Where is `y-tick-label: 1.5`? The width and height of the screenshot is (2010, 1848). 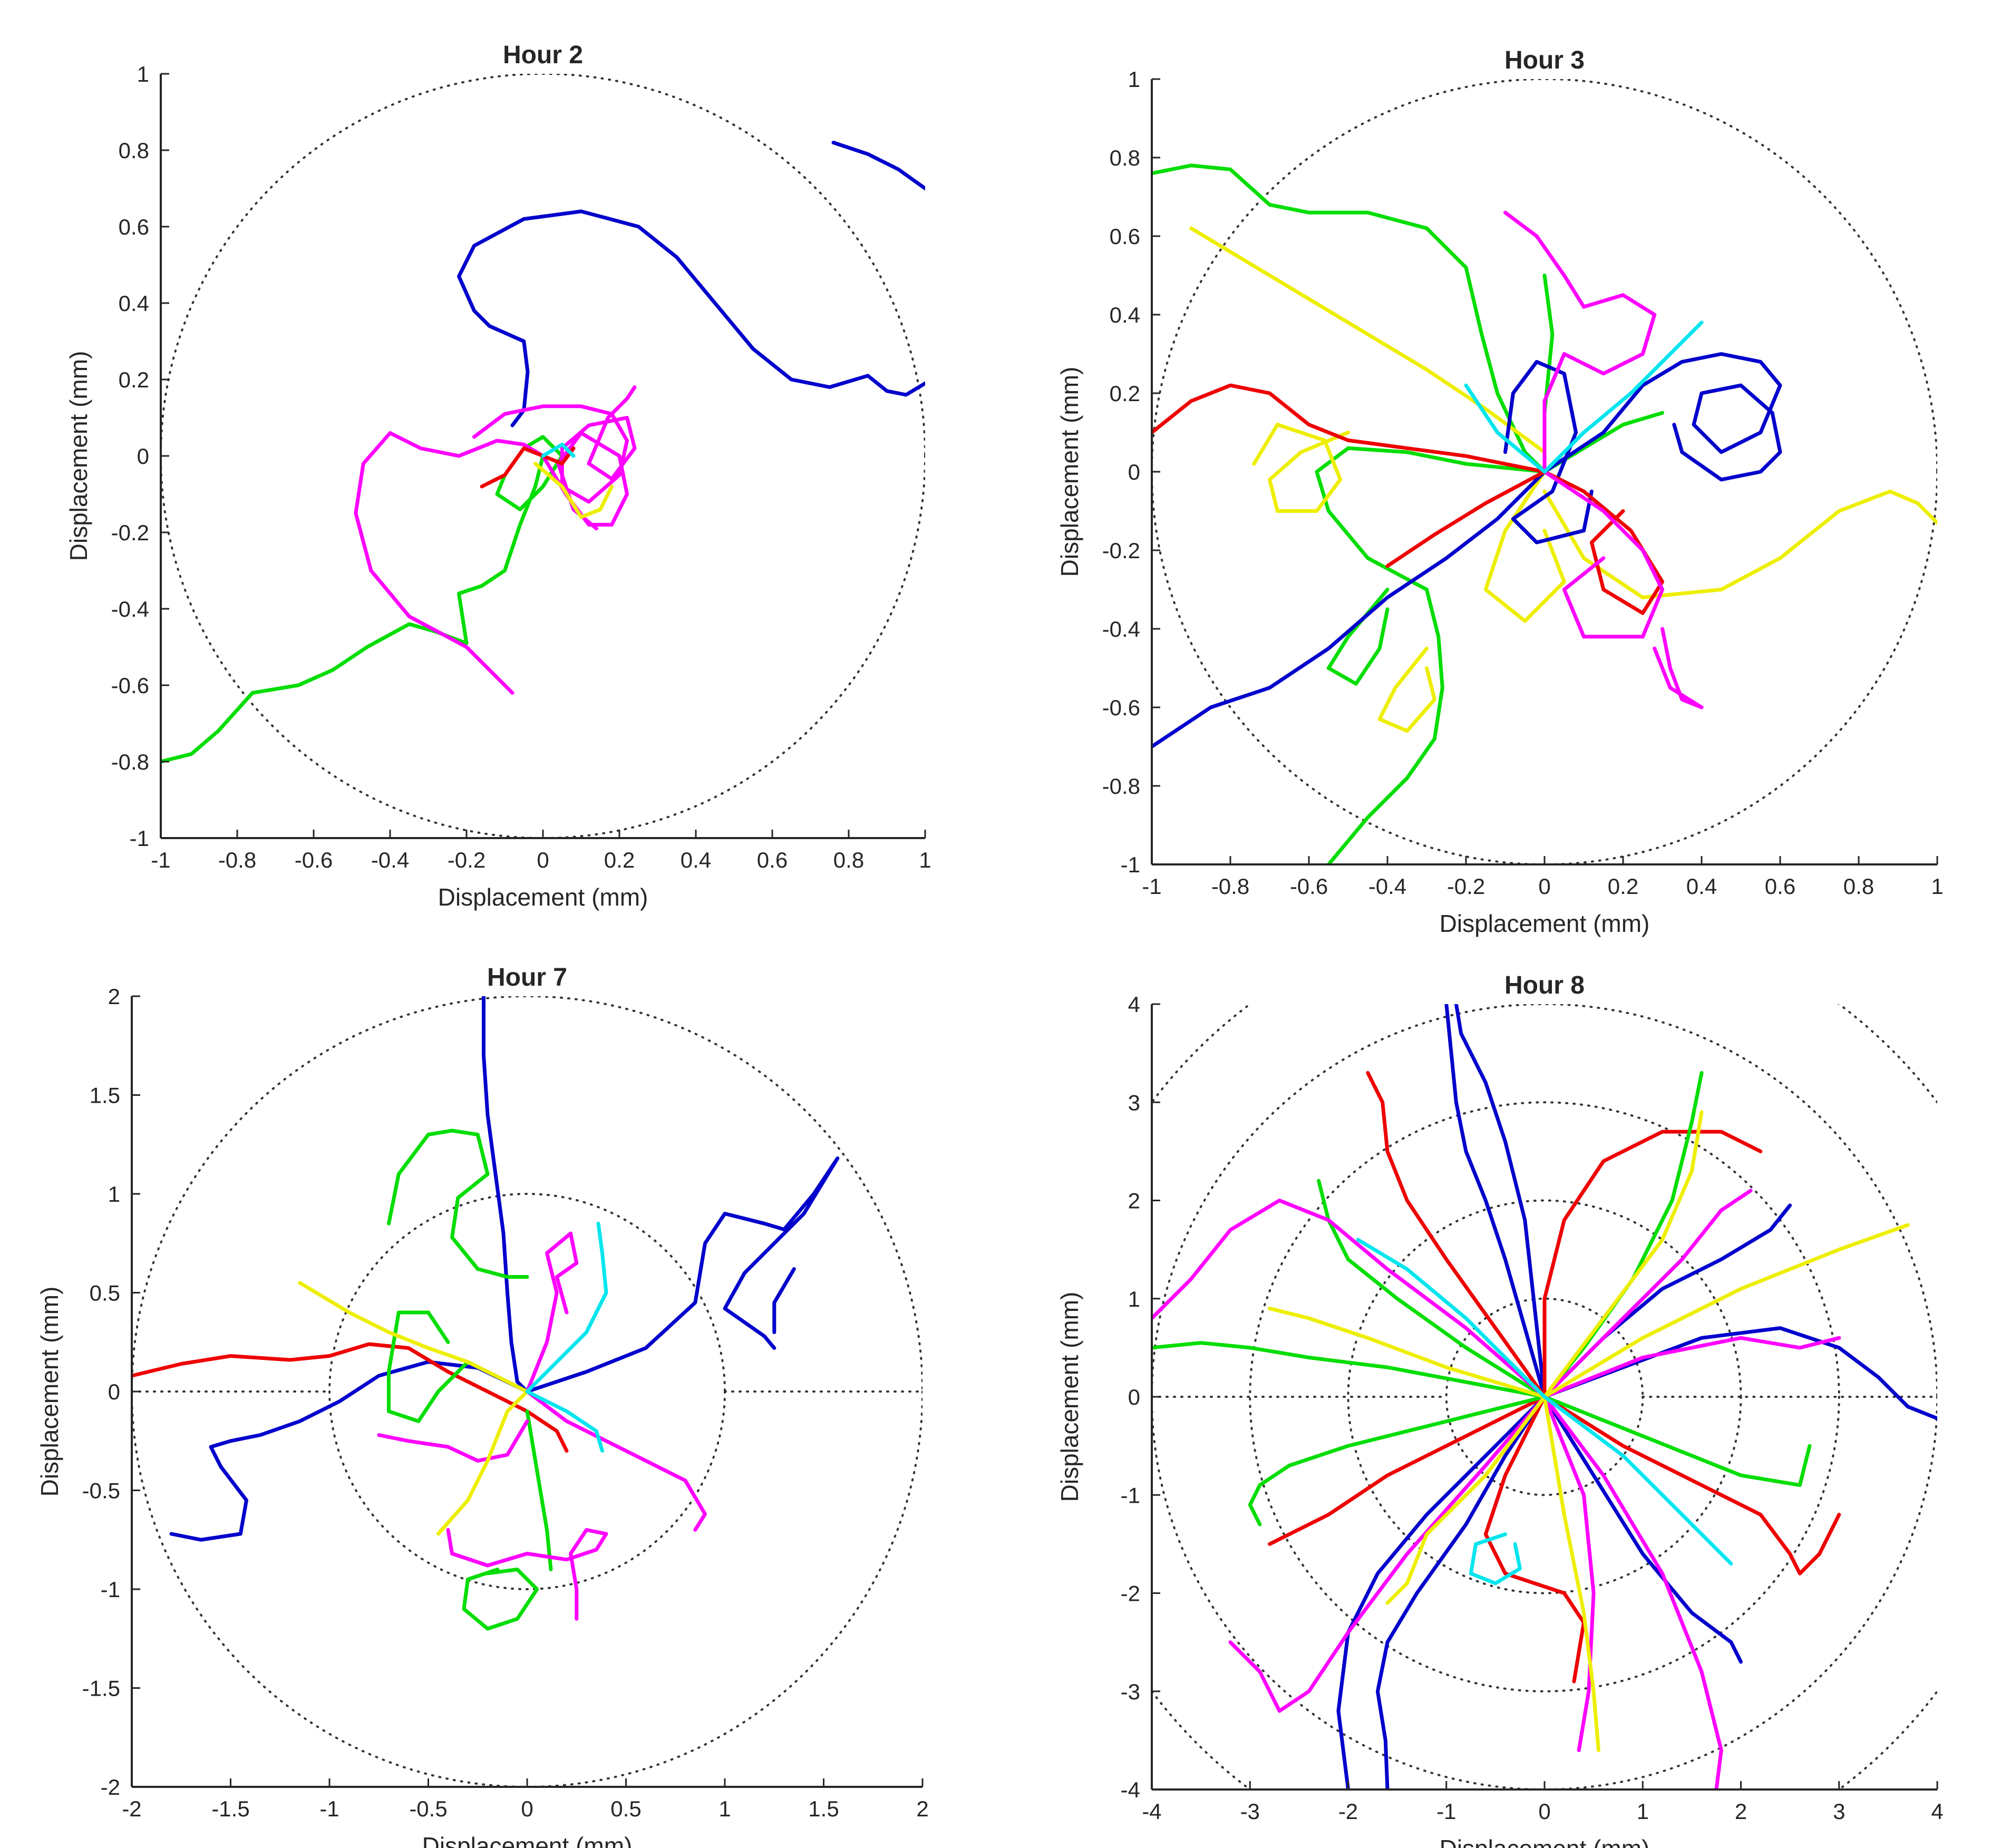
y-tick-label: 1.5 is located at coordinates (105, 1095).